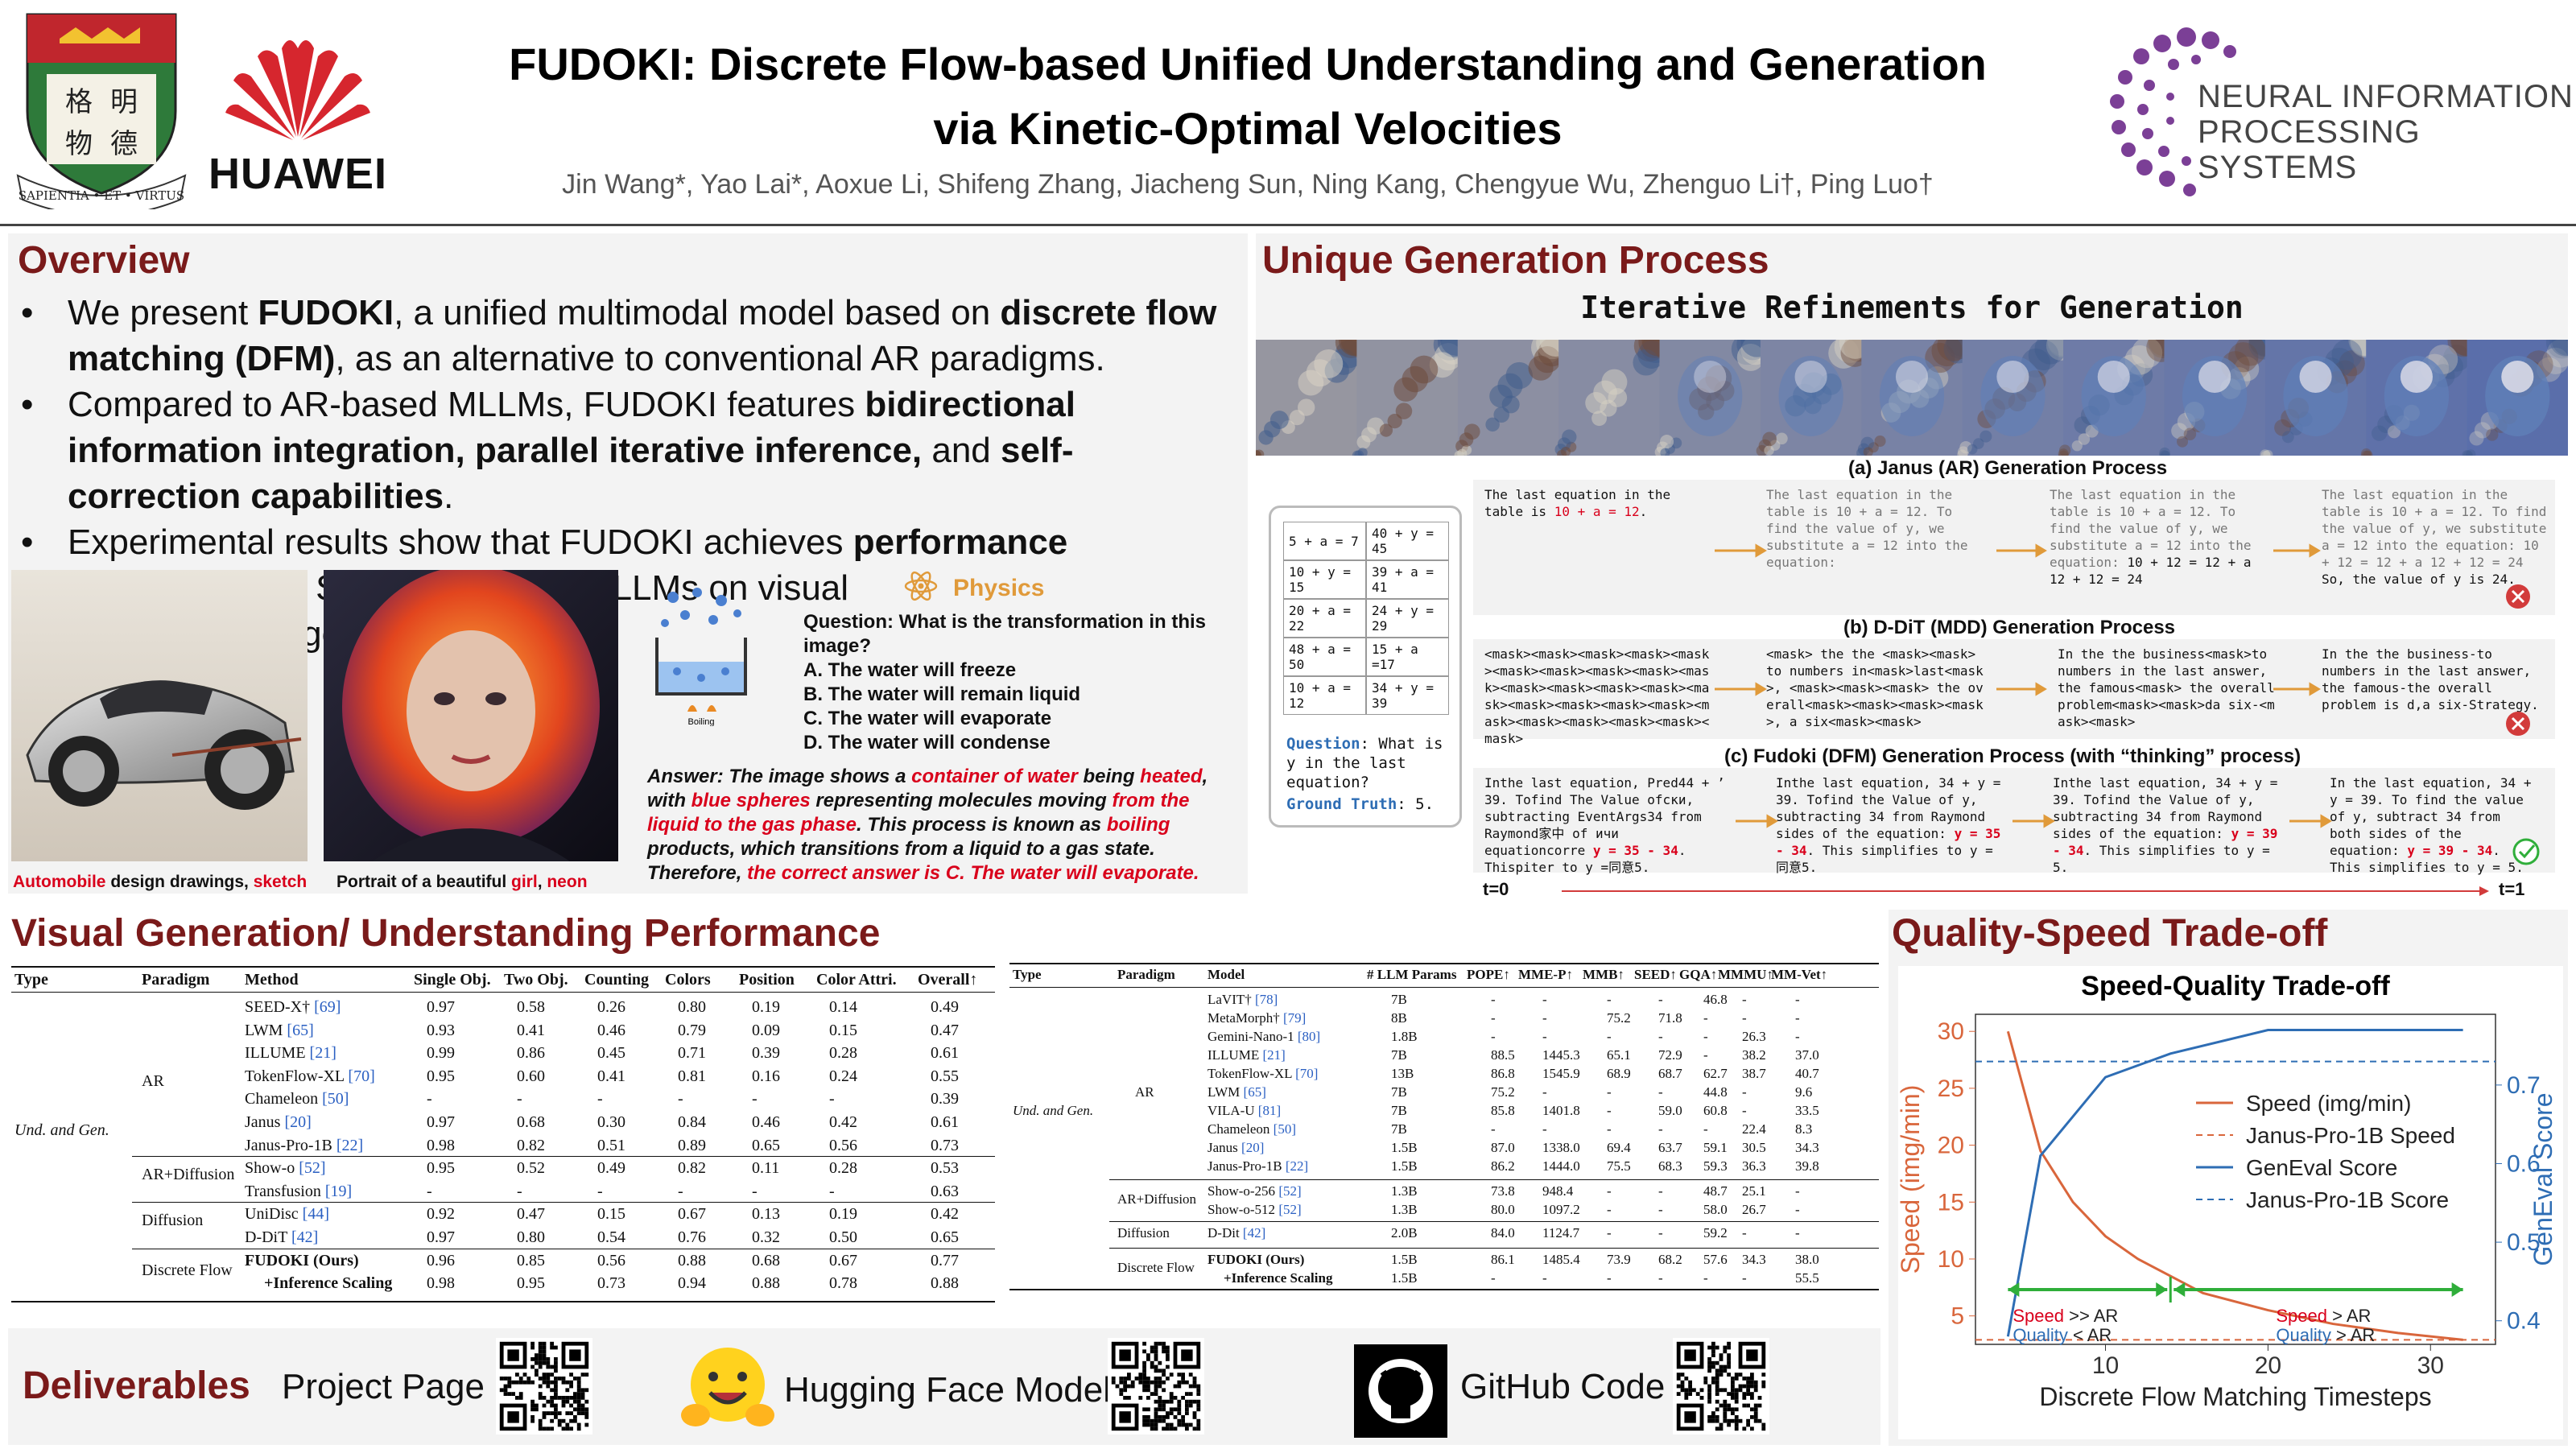 The width and height of the screenshot is (2576, 1449). What do you see at coordinates (1400, 1391) in the screenshot?
I see `github-icon` at bounding box center [1400, 1391].